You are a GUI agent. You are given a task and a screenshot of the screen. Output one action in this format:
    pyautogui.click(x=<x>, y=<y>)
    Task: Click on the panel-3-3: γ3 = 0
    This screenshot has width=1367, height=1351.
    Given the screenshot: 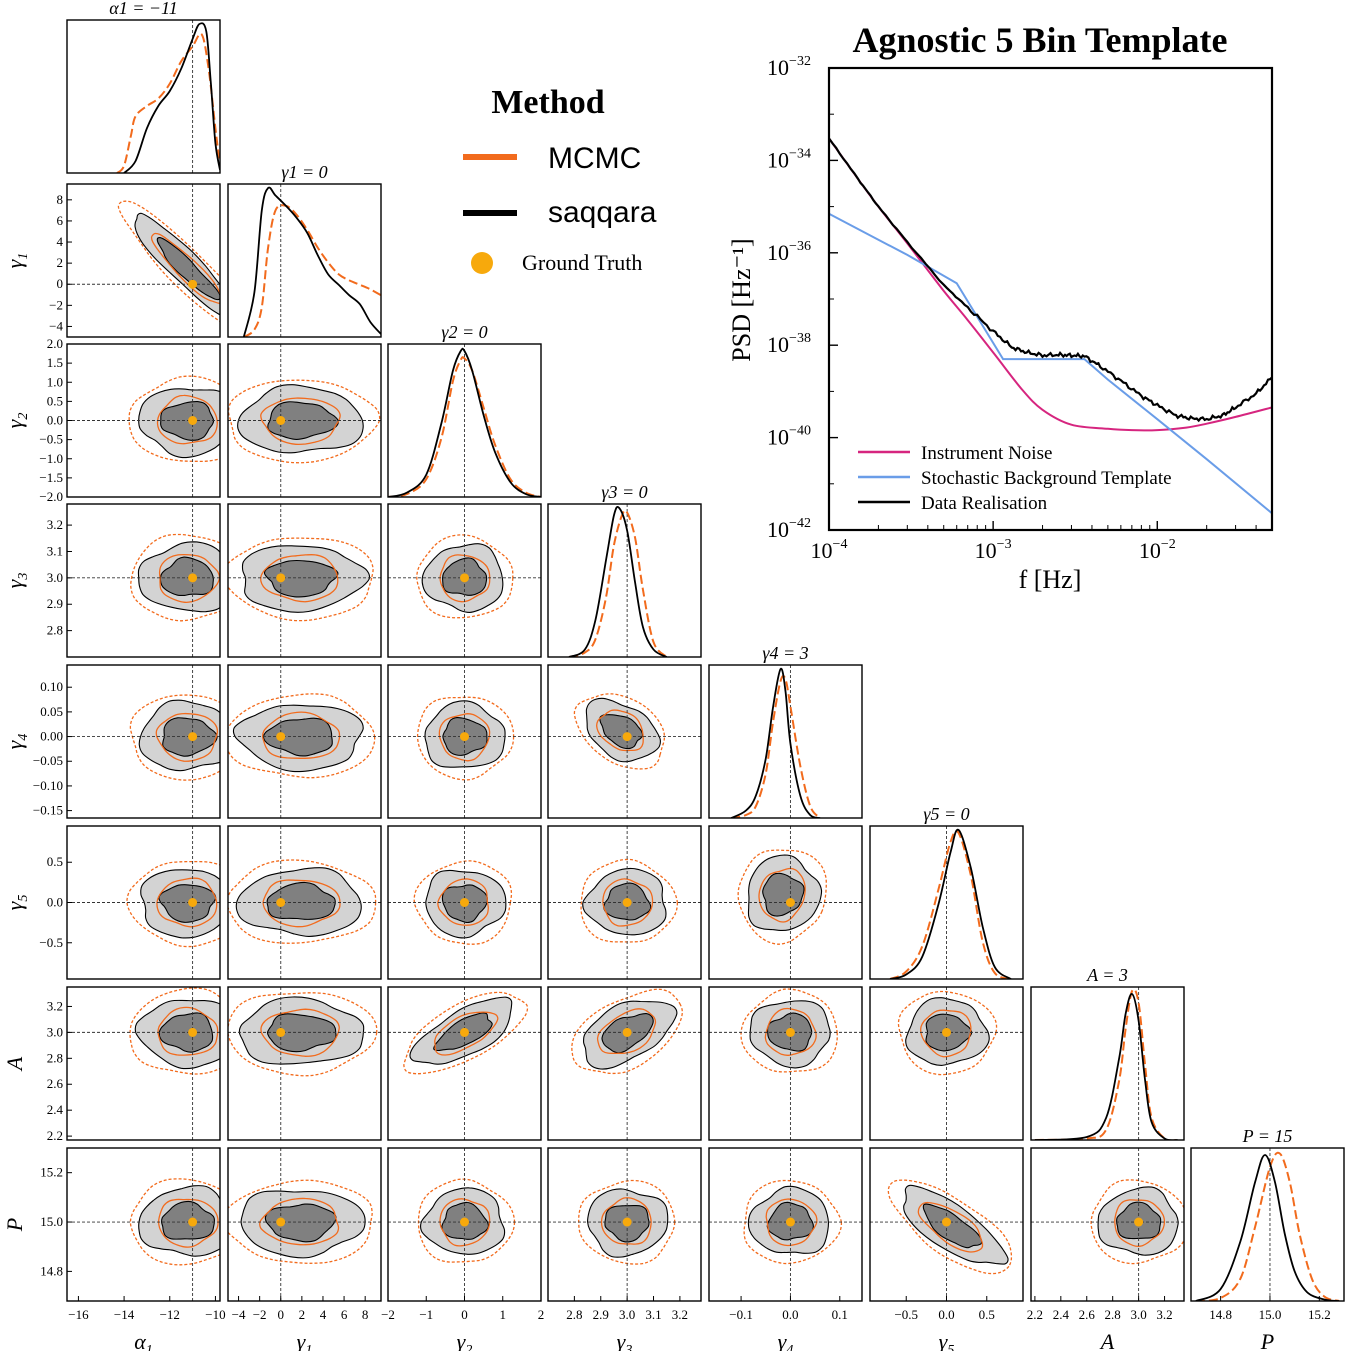 What is the action you would take?
    pyautogui.click(x=624, y=570)
    